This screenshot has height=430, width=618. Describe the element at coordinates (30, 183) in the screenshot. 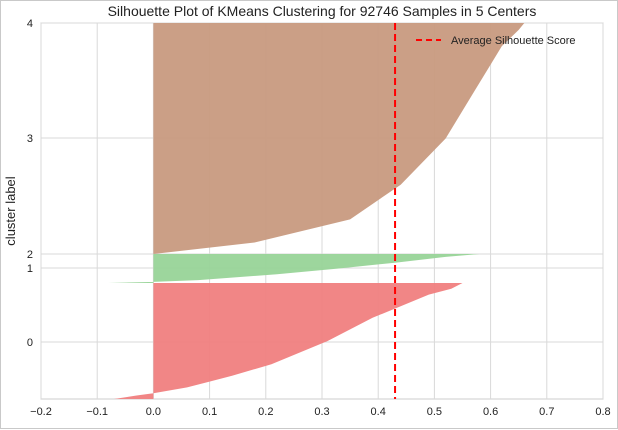

I see `y-tick-labels: 0 1 2 3 4` at that location.